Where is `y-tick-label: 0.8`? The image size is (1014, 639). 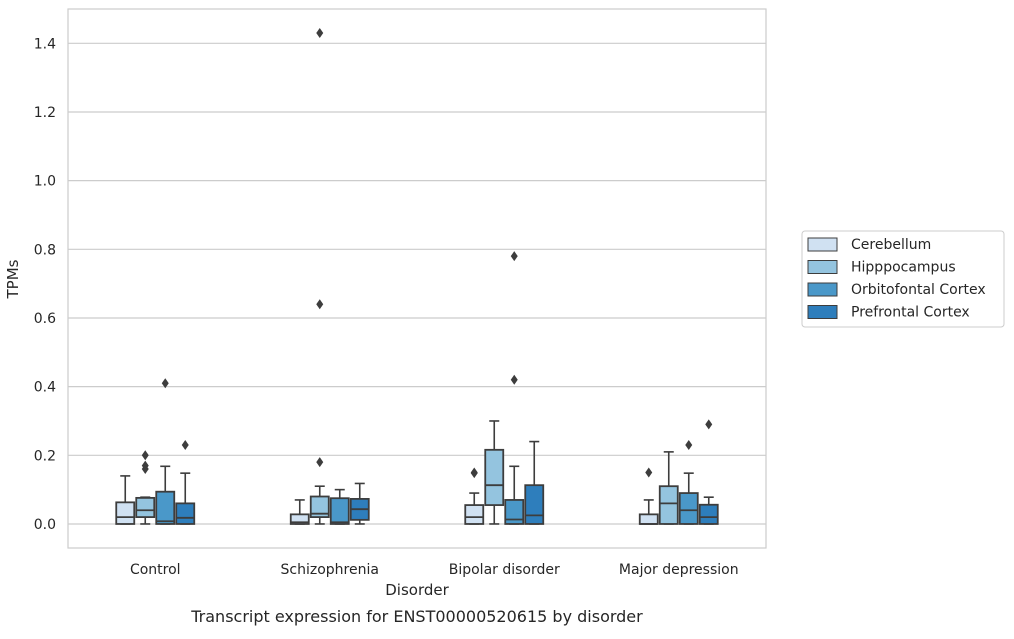
y-tick-label: 0.8 is located at coordinates (45, 250).